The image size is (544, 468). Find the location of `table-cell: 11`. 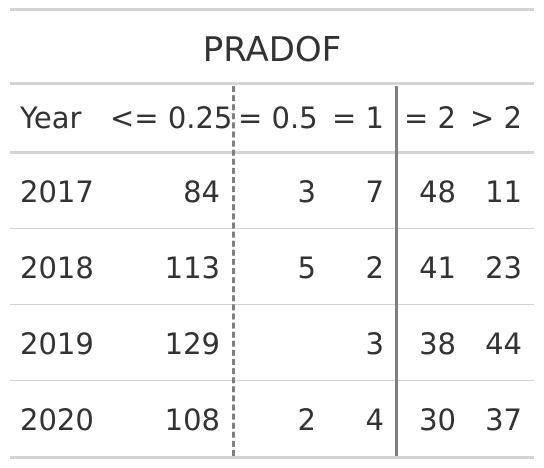

table-cell: 11 is located at coordinates (503, 192).